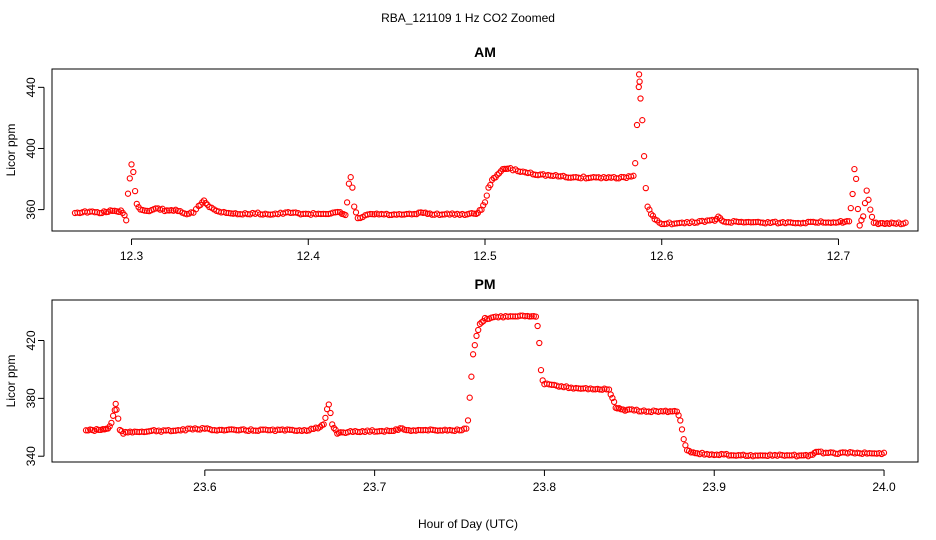 The image size is (936, 540). What do you see at coordinates (839, 256) in the screenshot?
I see `am-x-tick-label: 12.7` at bounding box center [839, 256].